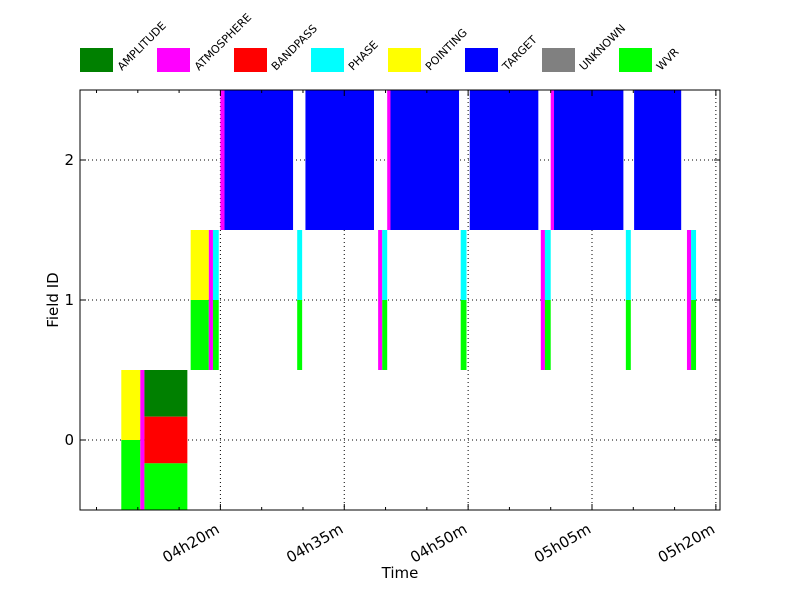 The width and height of the screenshot is (800, 600). I want to click on y-axis-label: Field ID, so click(53, 299).